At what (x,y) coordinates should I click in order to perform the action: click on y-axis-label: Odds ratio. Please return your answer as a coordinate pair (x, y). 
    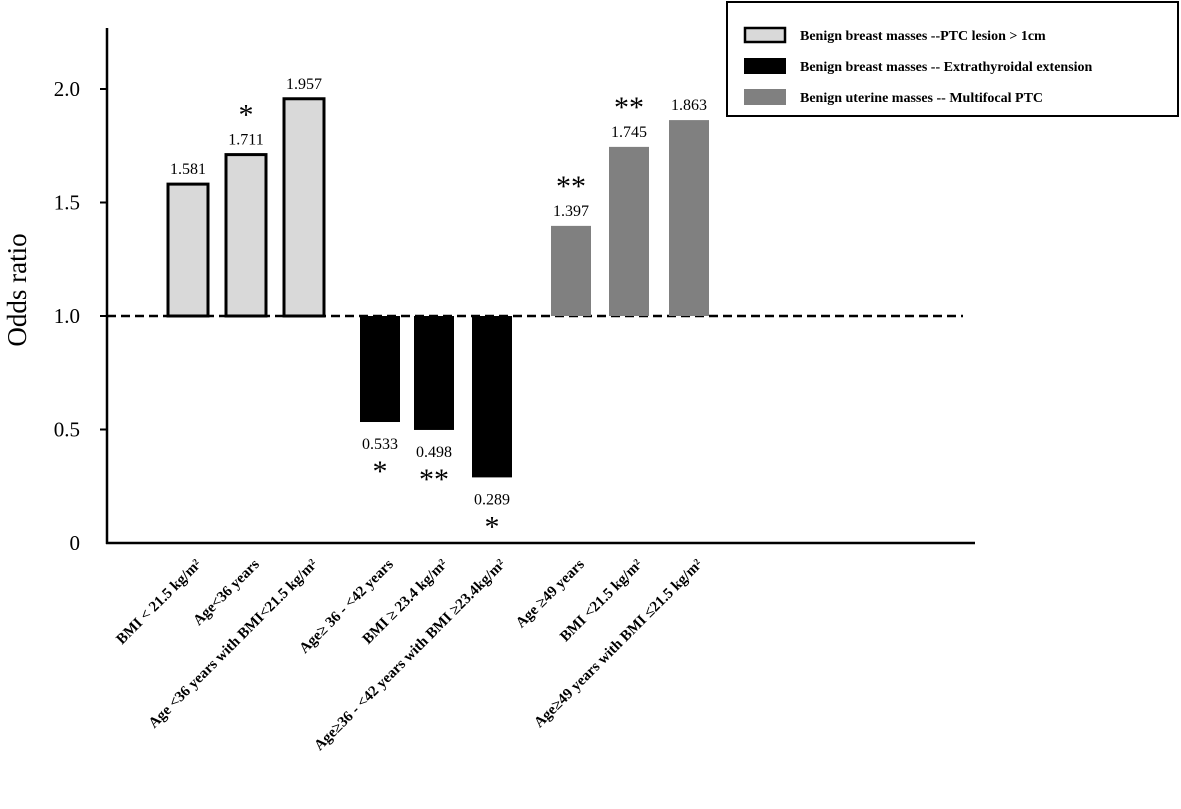
    Looking at the image, I should click on (17, 289).